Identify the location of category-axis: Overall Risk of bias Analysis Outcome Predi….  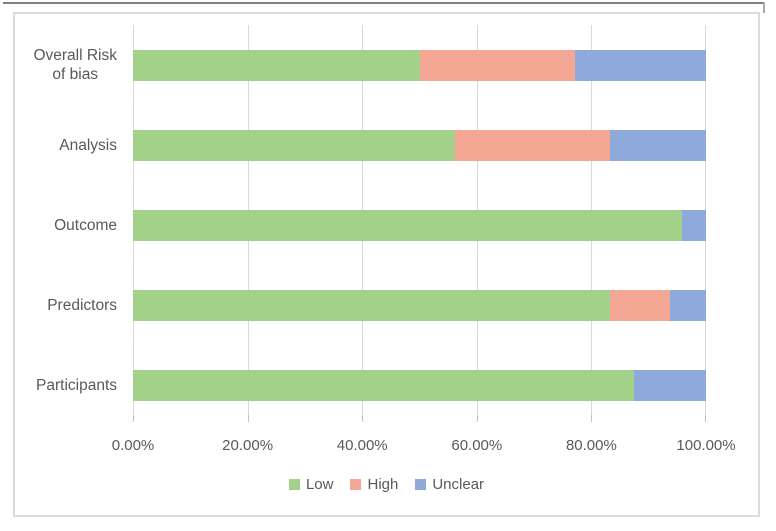
(66, 234).